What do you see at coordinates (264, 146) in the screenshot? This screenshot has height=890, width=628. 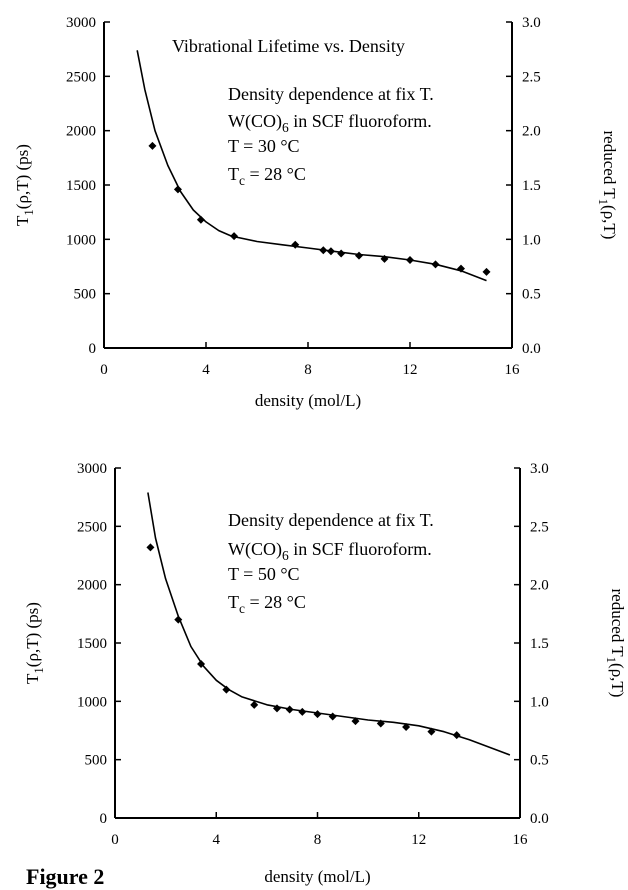 I see `annotation-line: T = 30 °C` at bounding box center [264, 146].